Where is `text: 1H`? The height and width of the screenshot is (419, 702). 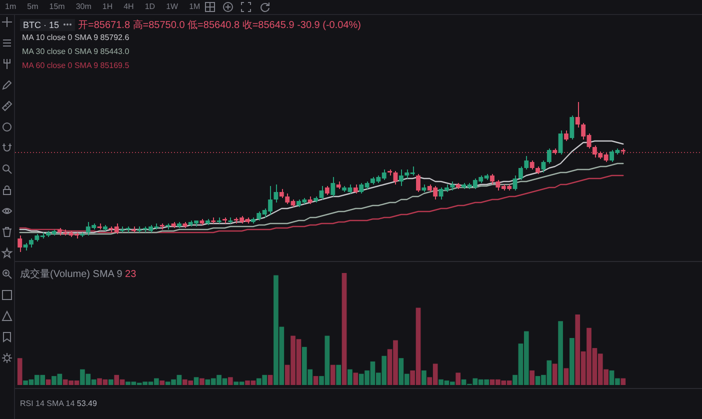 text: 1H is located at coordinates (107, 7).